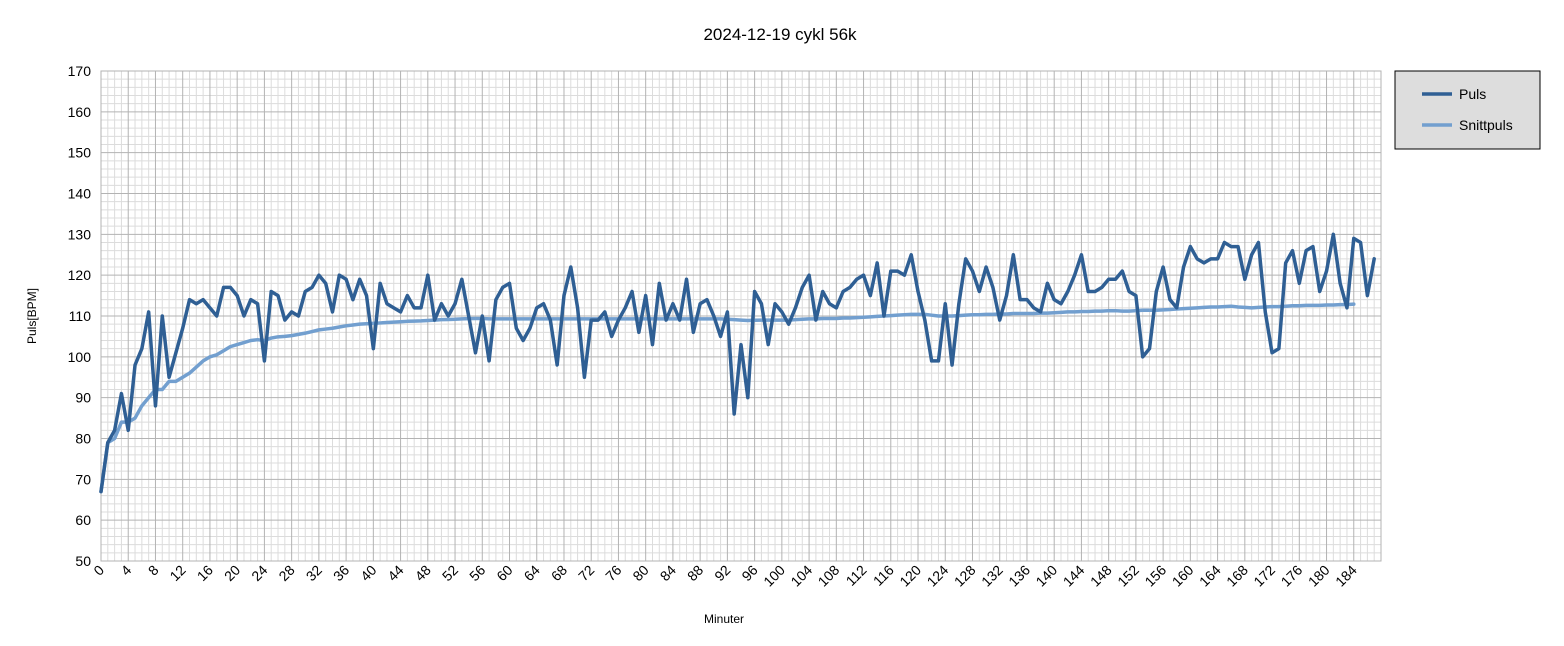 The width and height of the screenshot is (1564, 646). What do you see at coordinates (205, 573) in the screenshot?
I see `x-tick-label: 16` at bounding box center [205, 573].